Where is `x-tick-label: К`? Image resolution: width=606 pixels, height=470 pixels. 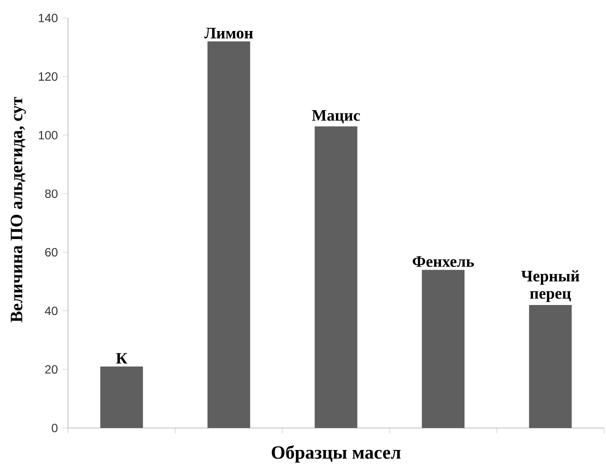 x-tick-label: К is located at coordinates (122, 358).